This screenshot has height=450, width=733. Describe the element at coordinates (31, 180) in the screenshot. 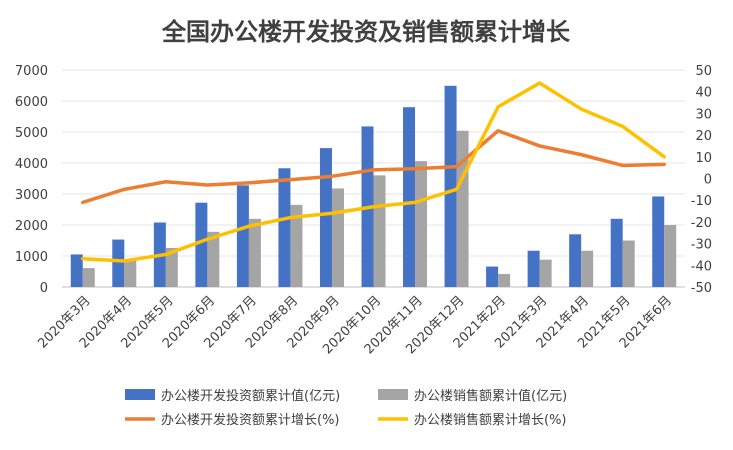

I see `left-axis: 0 1000 2000 3000 4000 5000 6000 7000` at that location.